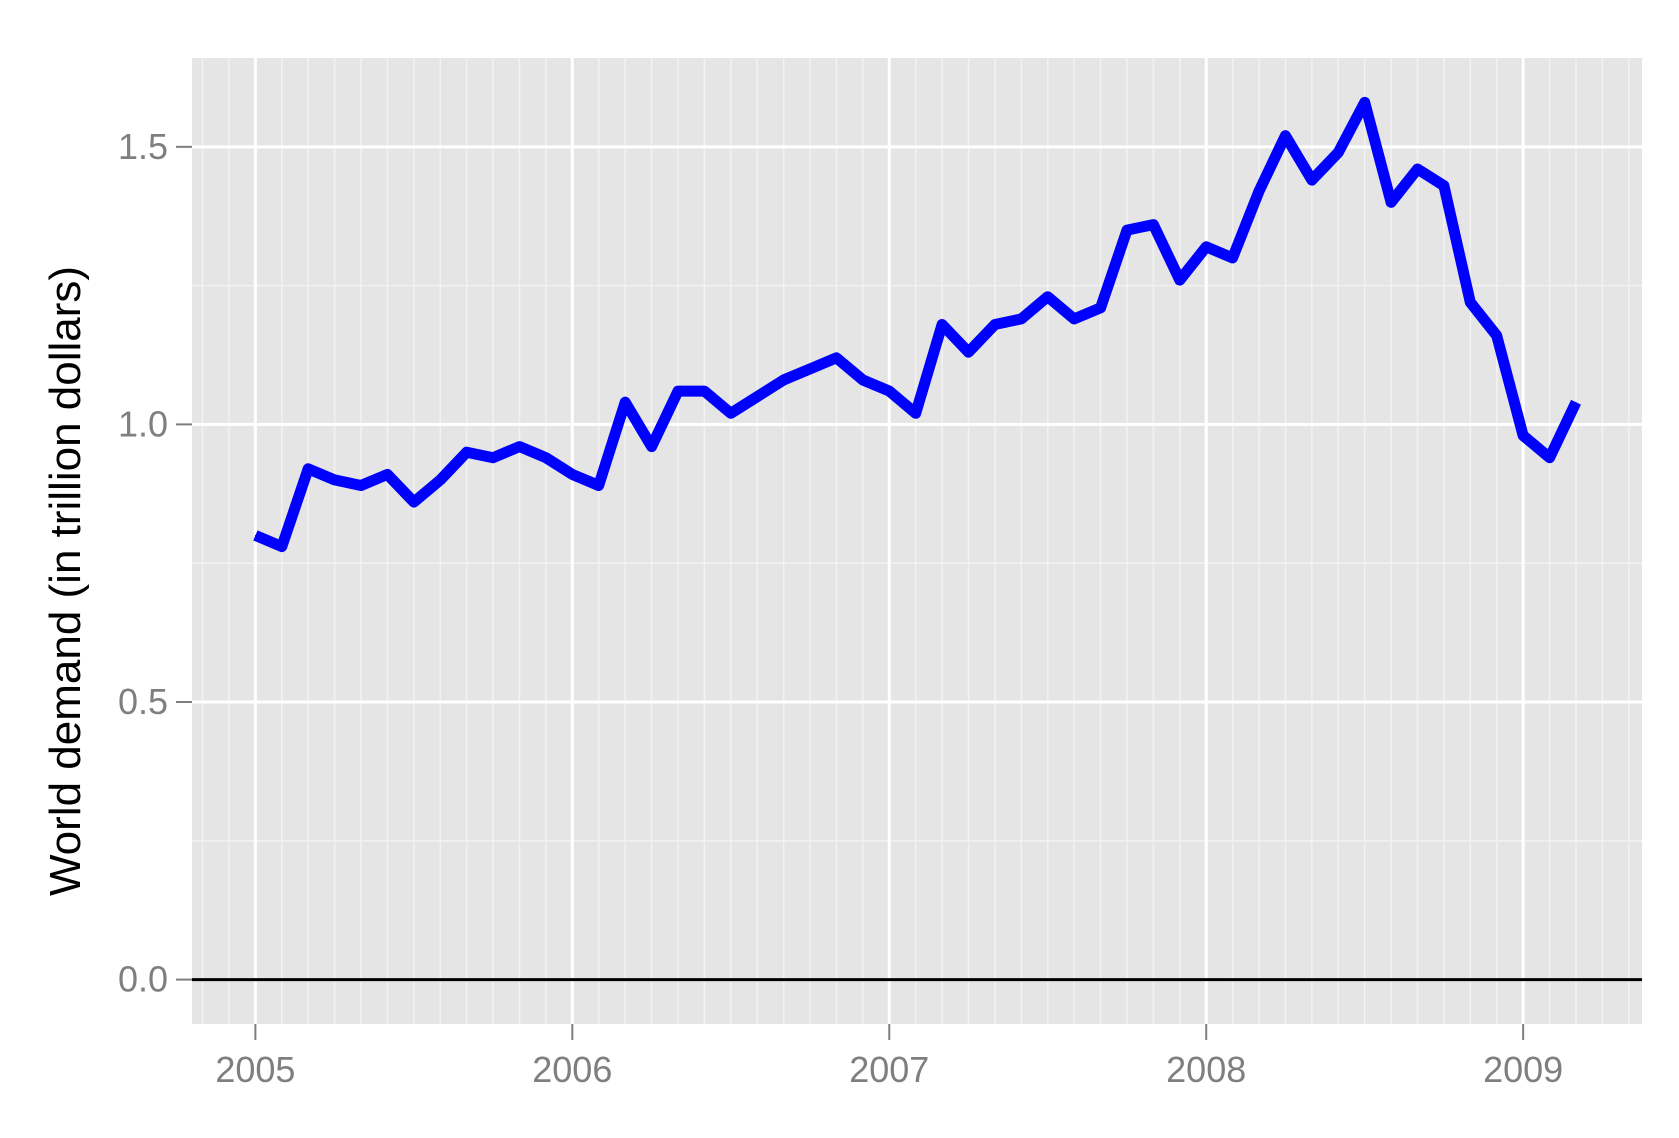 This screenshot has width=1679, height=1138. Describe the element at coordinates (1206, 1069) in the screenshot. I see `x-tick-label: 2008` at that location.